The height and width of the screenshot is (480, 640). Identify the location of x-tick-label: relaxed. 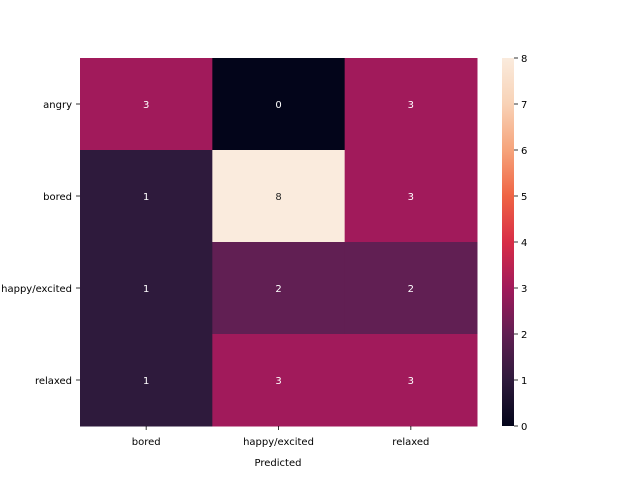
(410, 442).